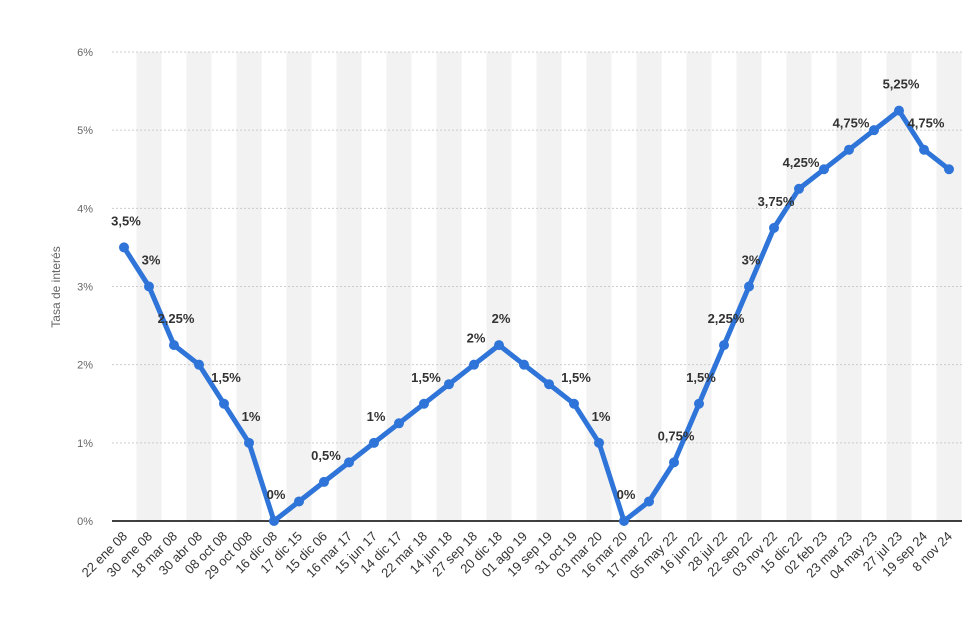  Describe the element at coordinates (85, 209) in the screenshot. I see `y-tick-label: 4%` at that location.